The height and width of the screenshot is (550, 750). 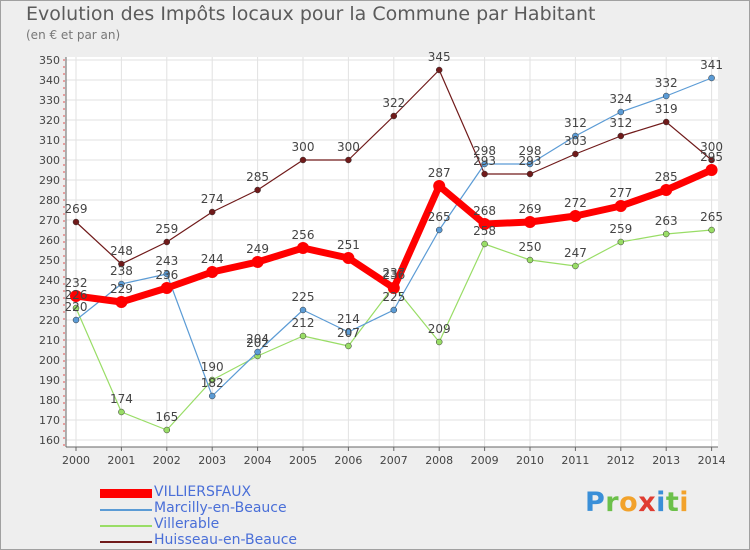 I want to click on y-tick-label: 310, so click(x=49, y=140).